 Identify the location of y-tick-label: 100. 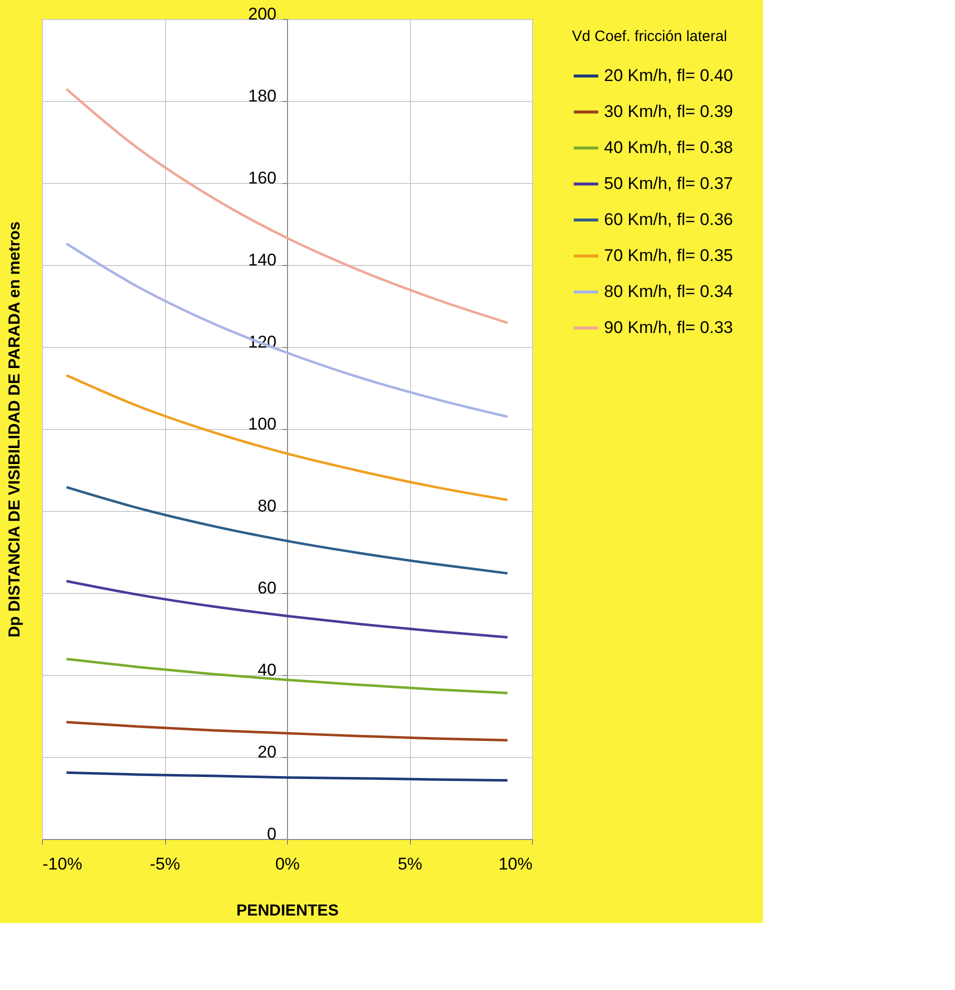
(262, 424).